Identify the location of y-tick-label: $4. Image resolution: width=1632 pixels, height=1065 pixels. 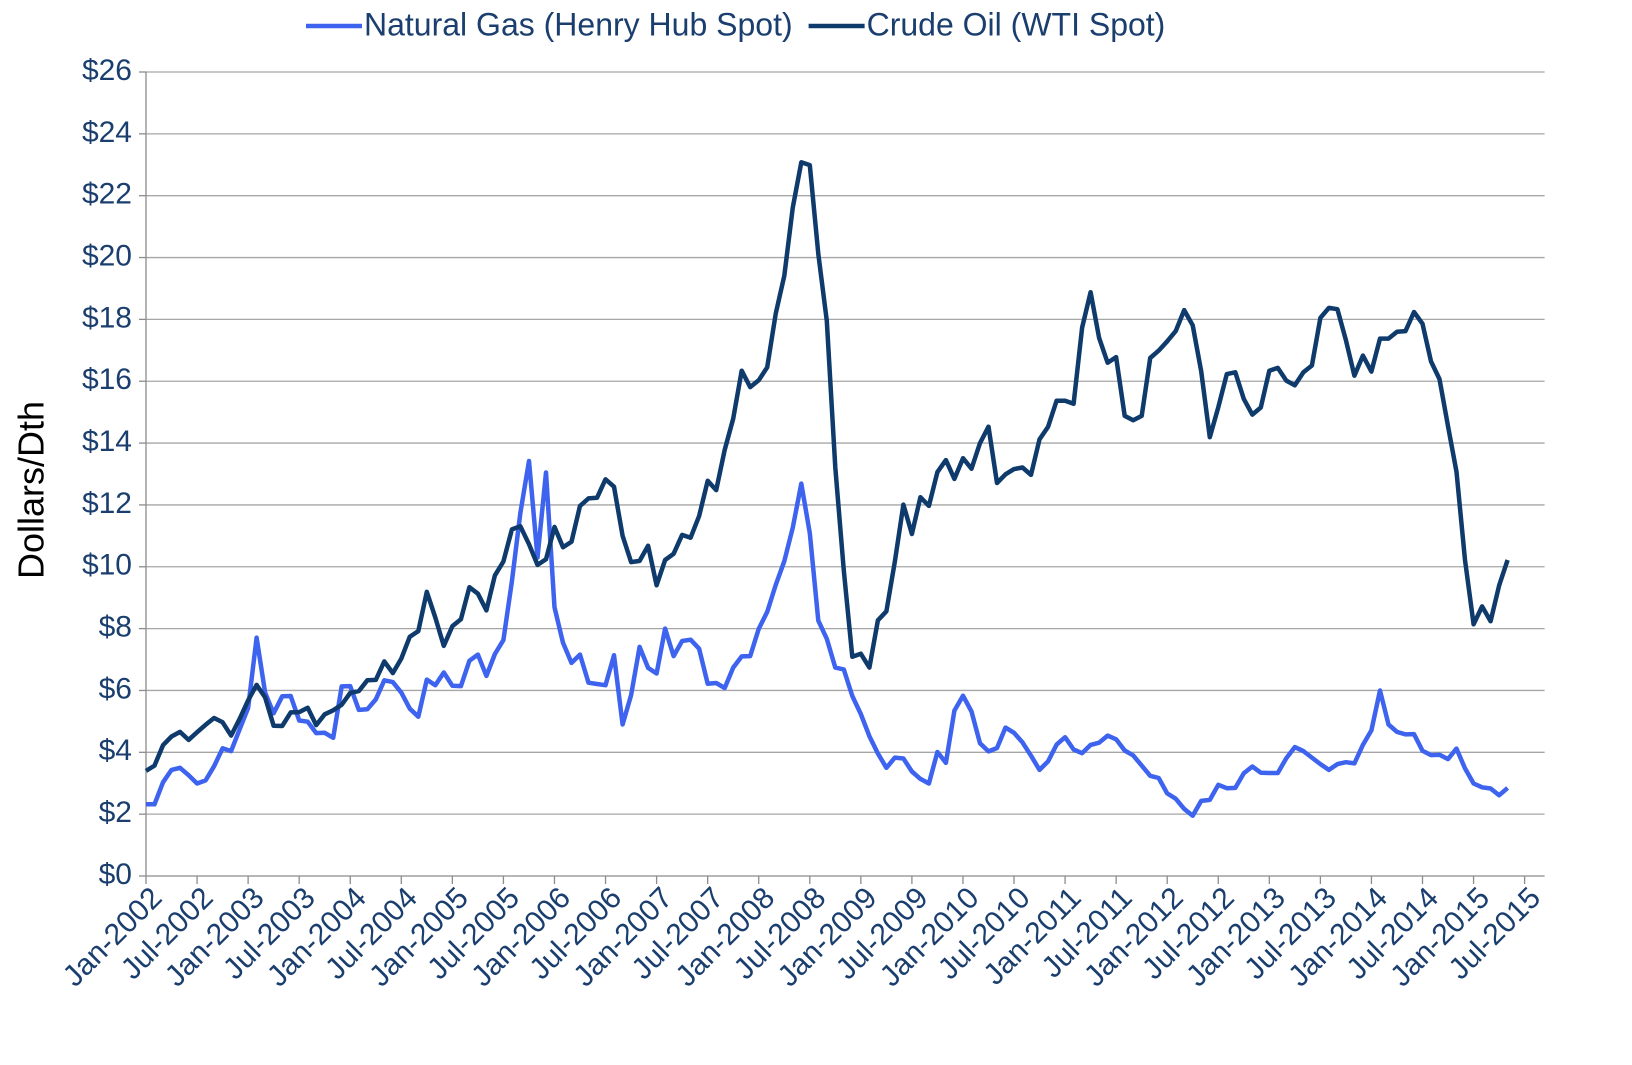
(115, 750).